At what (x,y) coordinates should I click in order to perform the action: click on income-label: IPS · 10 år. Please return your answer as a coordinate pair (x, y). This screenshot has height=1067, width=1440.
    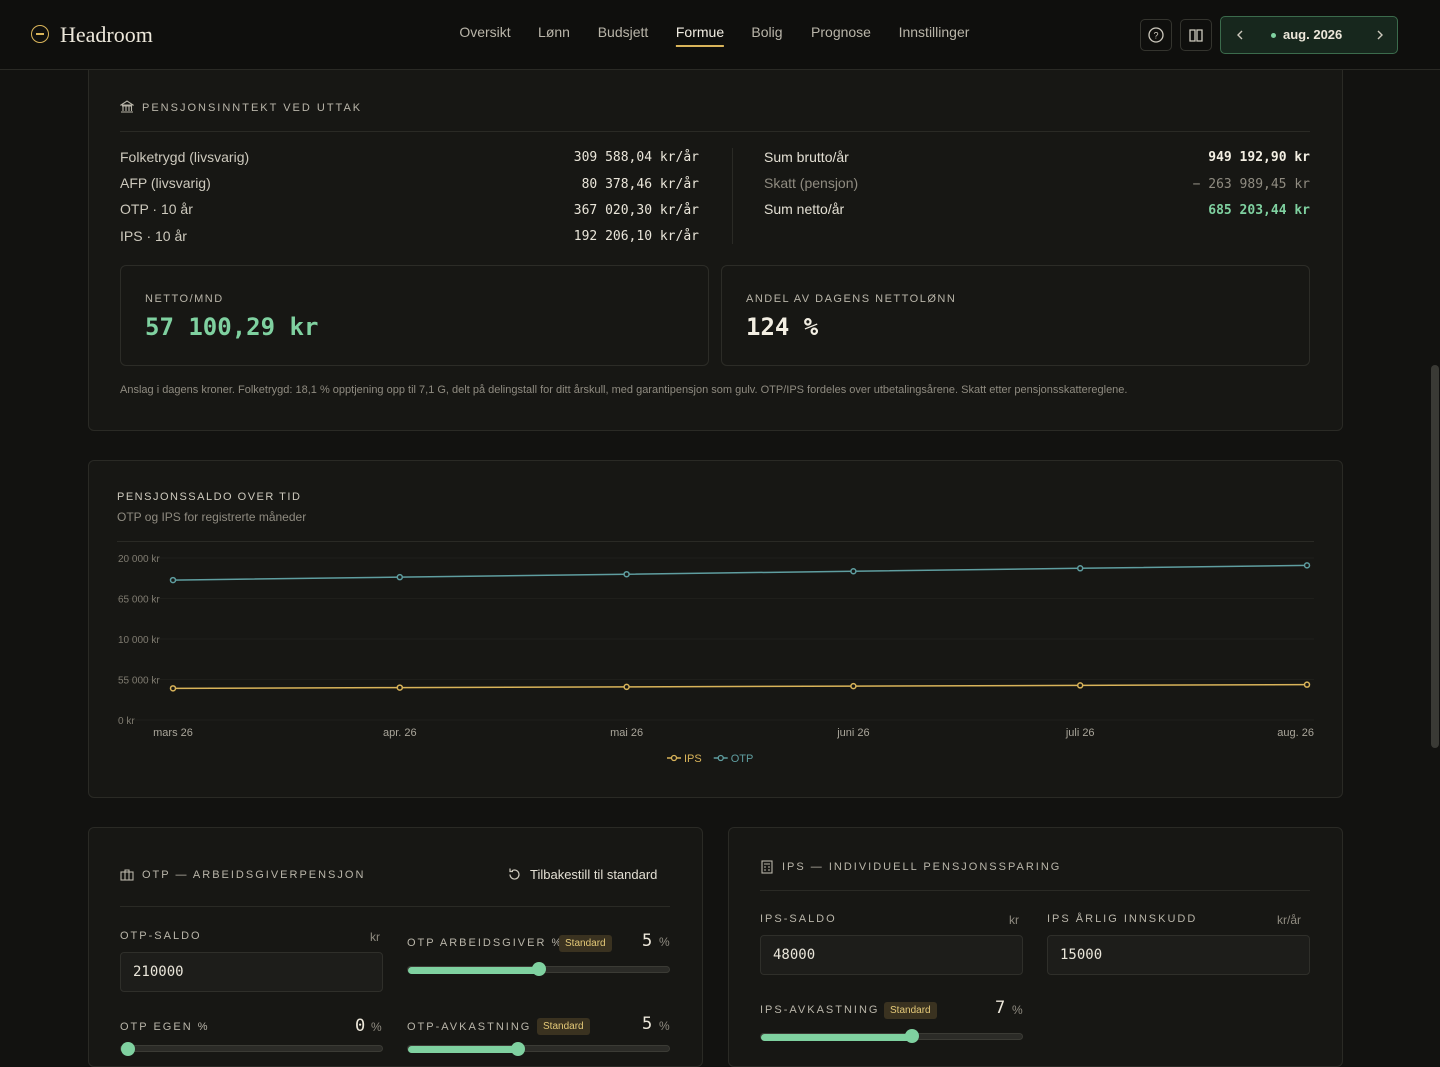
    Looking at the image, I should click on (153, 236).